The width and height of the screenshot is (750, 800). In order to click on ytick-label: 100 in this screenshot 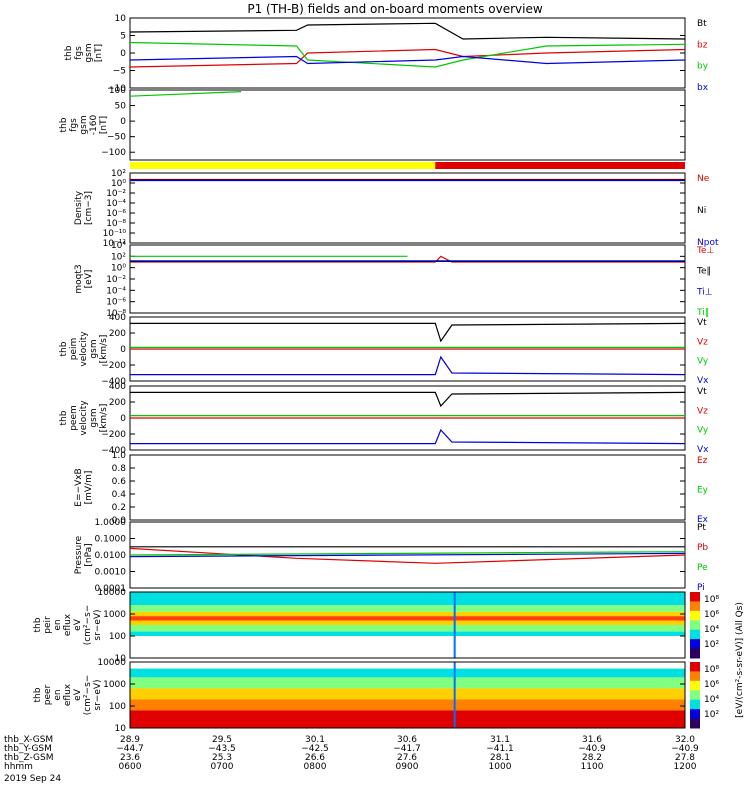, I will do `click(117, 707)`.